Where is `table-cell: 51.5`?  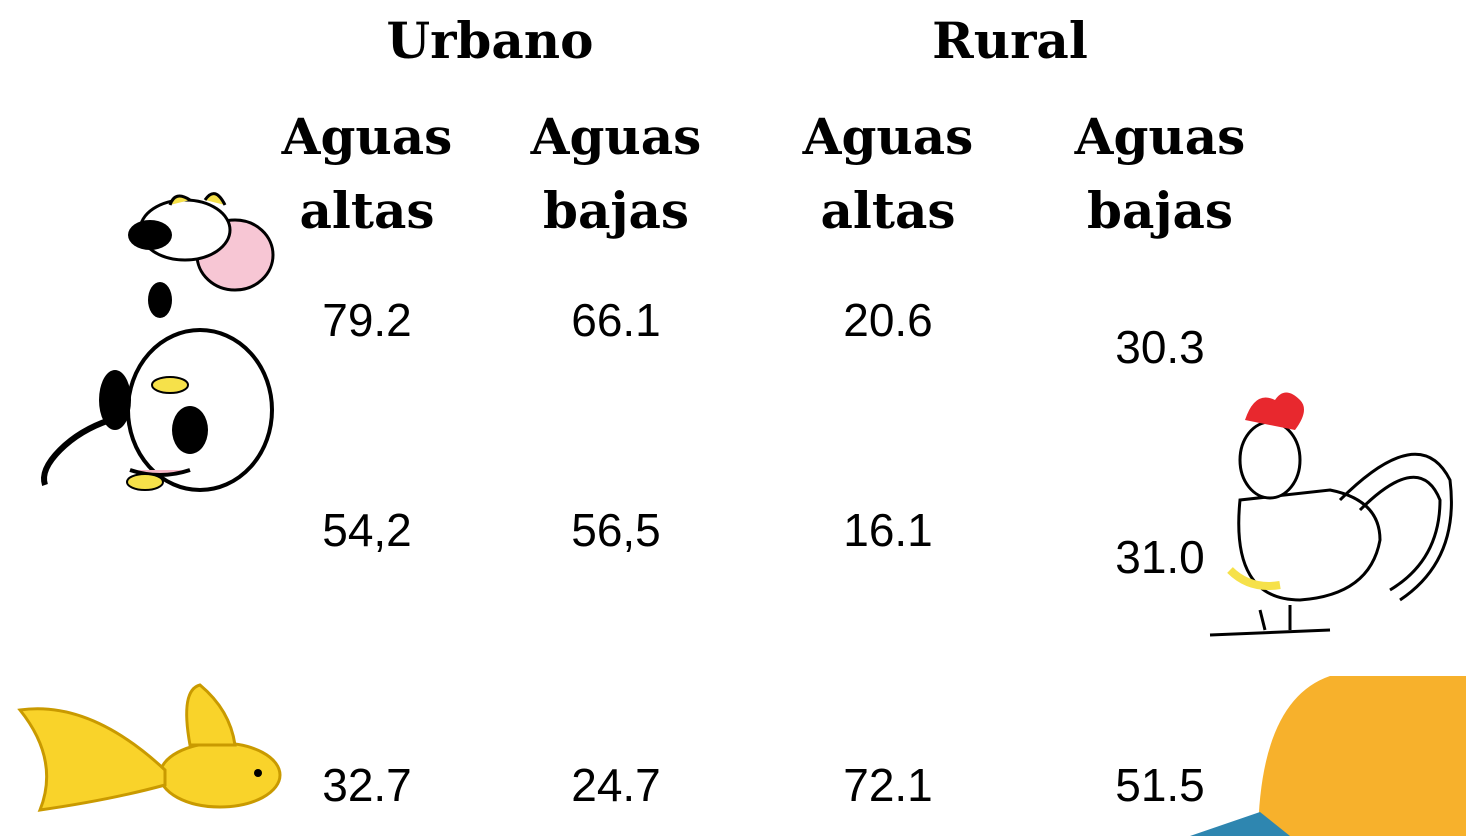 table-cell: 51.5 is located at coordinates (1160, 785).